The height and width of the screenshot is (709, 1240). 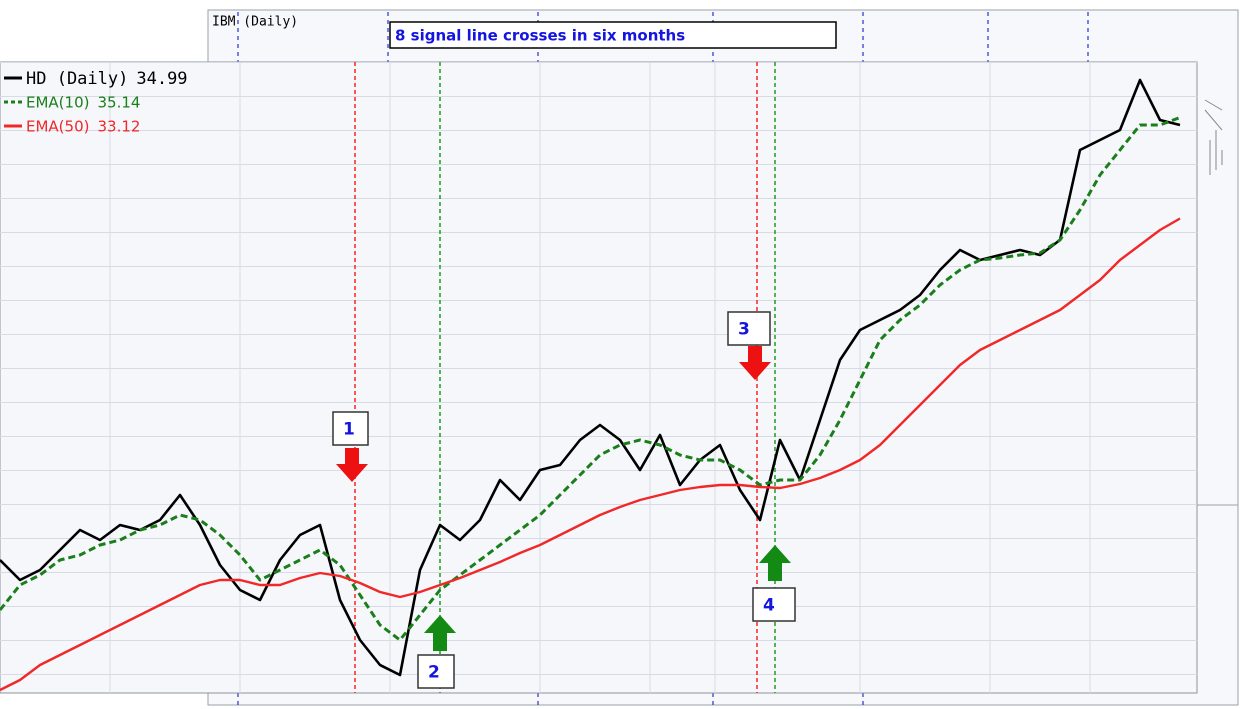 What do you see at coordinates (57, 127) in the screenshot?
I see `legend-label: EMA(50)` at bounding box center [57, 127].